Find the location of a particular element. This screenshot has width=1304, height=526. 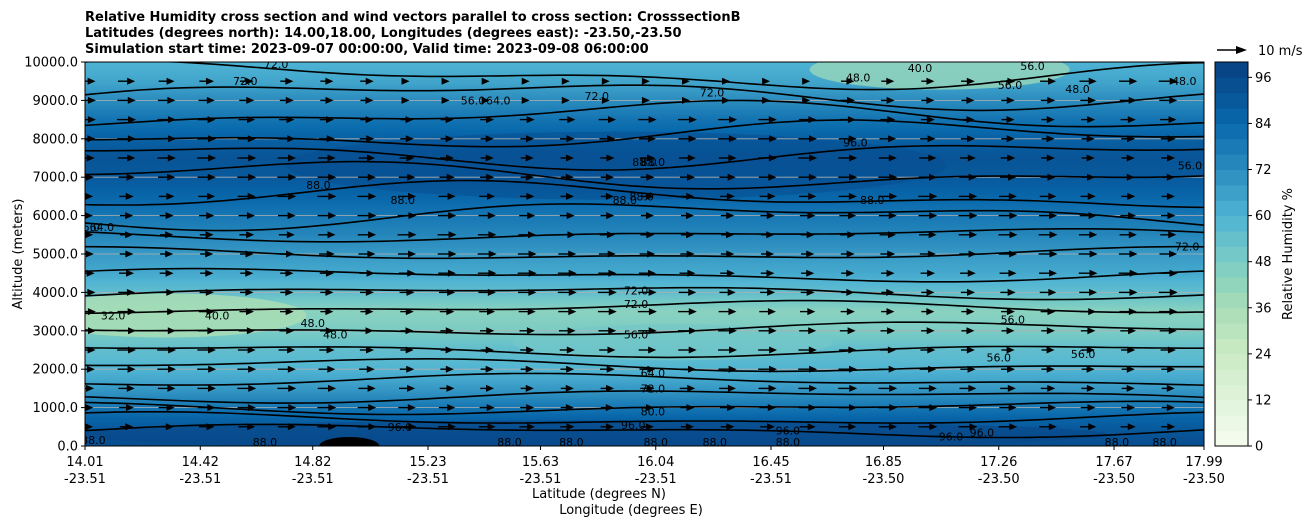

colorbar-tick-label: 36 is located at coordinates (1263, 308).